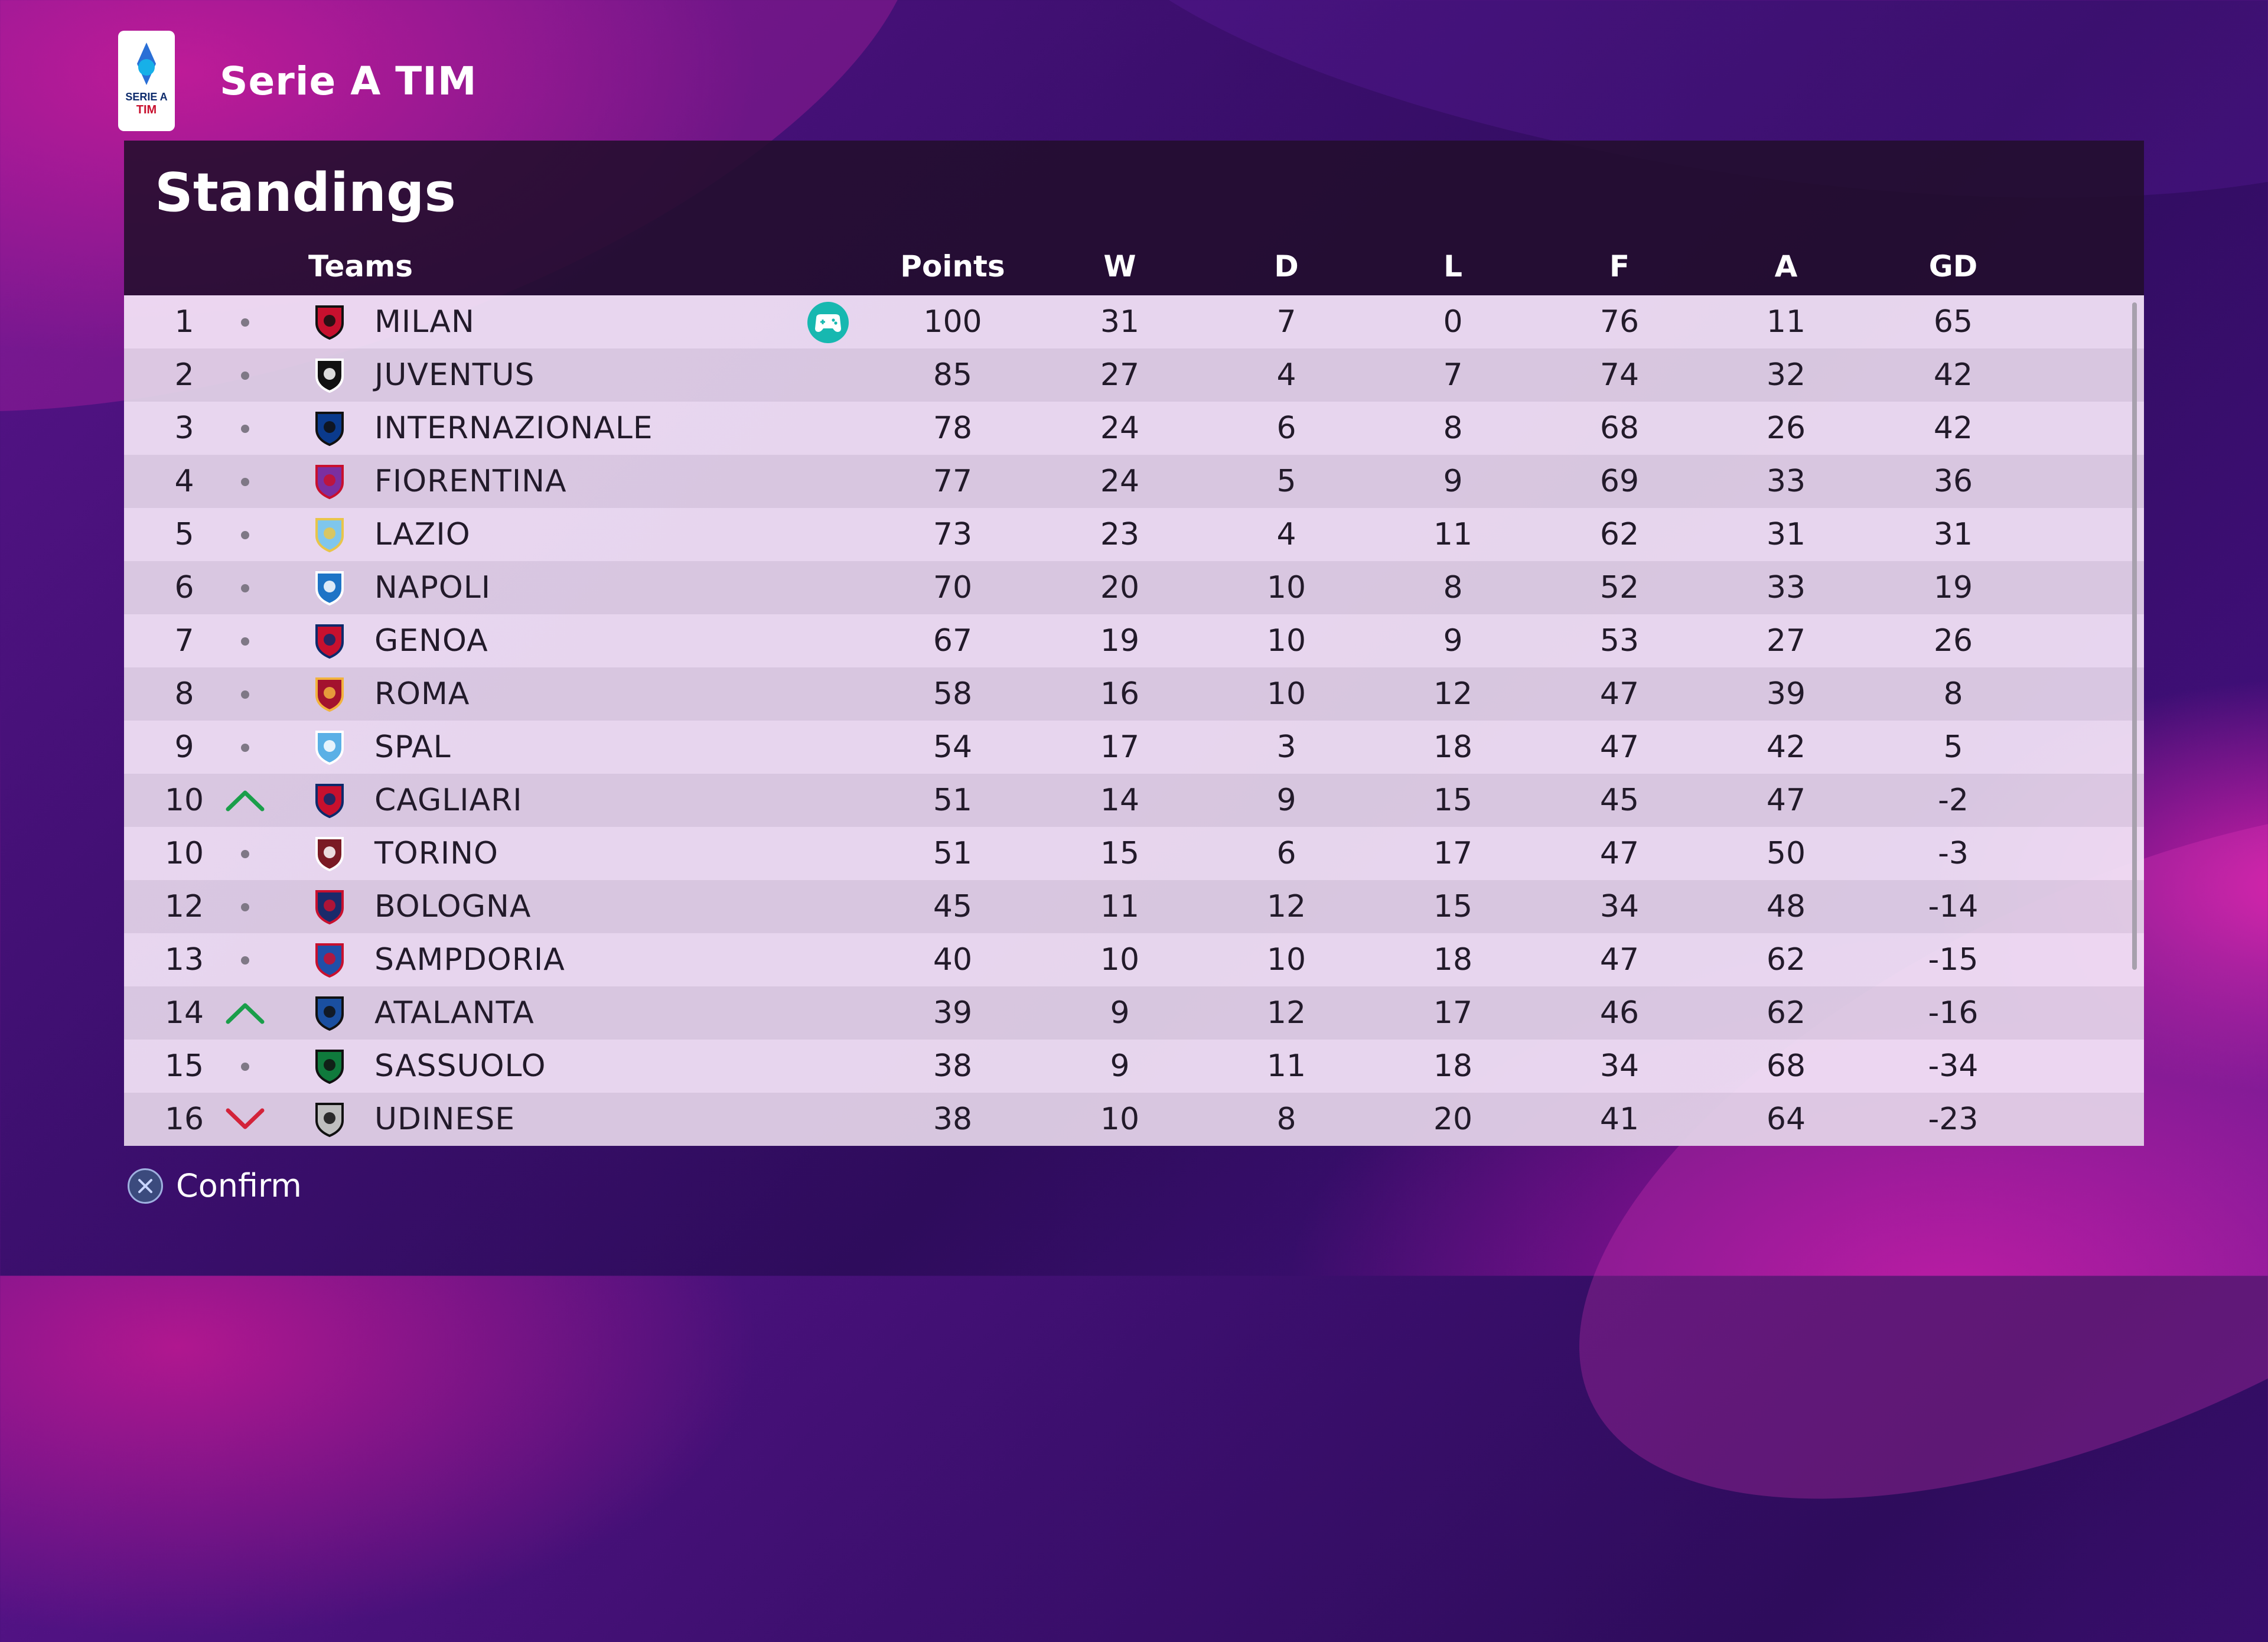 The width and height of the screenshot is (2268, 1642). I want to click on position-cell: 14, so click(184, 1013).